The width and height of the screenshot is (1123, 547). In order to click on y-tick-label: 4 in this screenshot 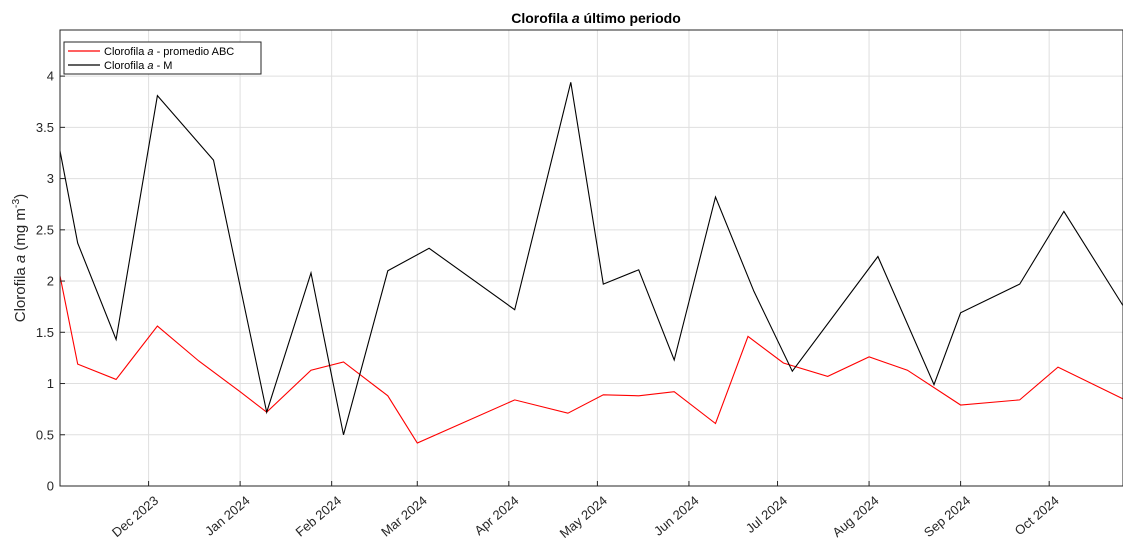, I will do `click(50, 76)`.